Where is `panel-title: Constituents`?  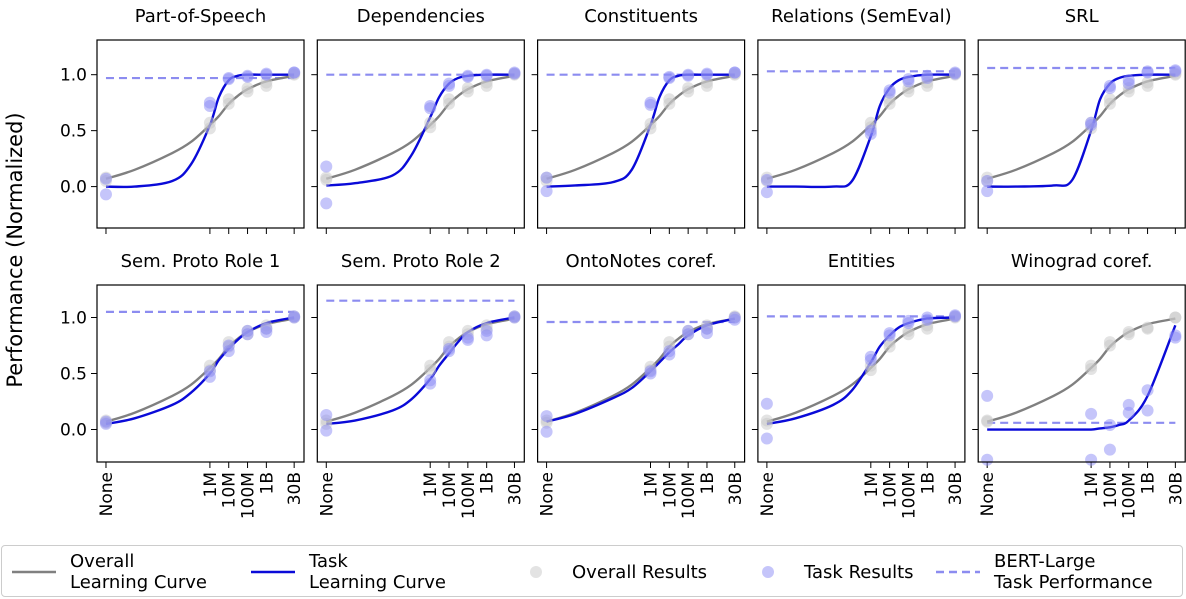 panel-title: Constituents is located at coordinates (641, 16).